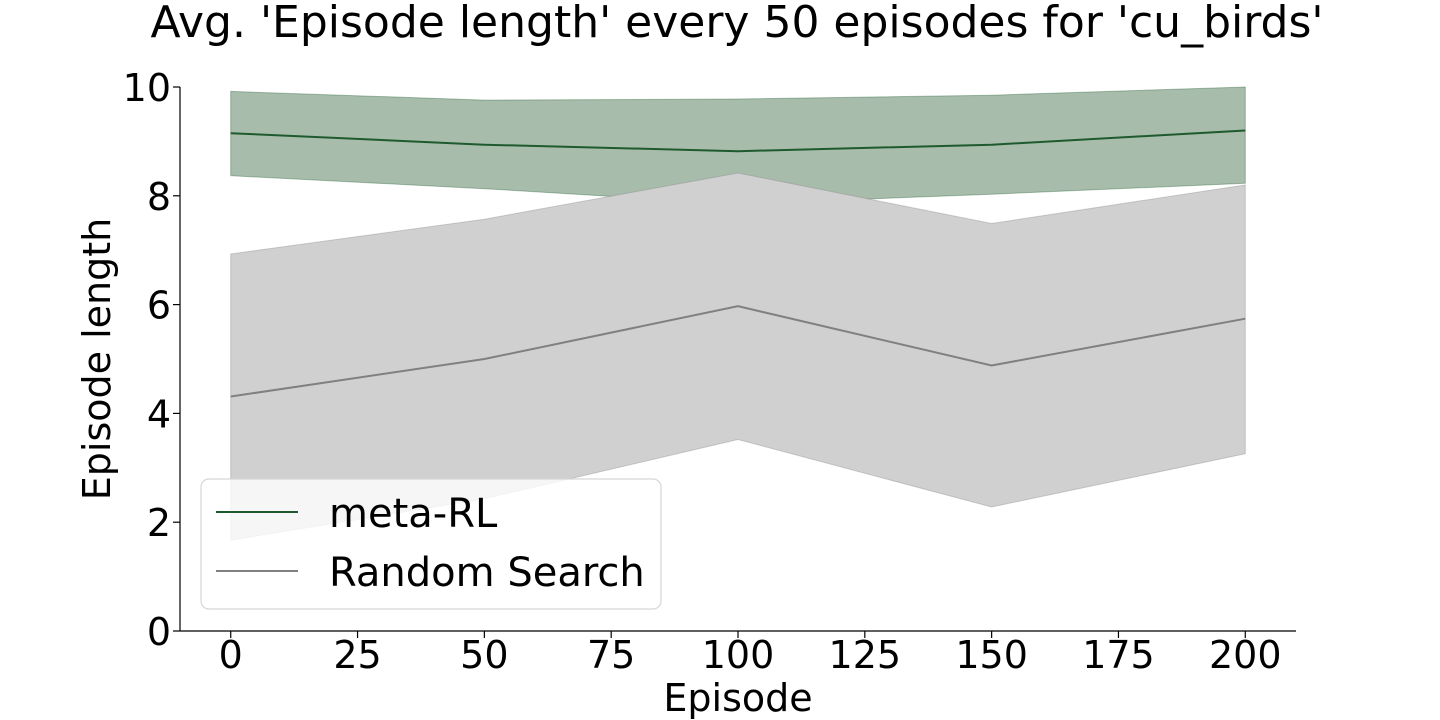 Image resolution: width=1440 pixels, height=720 pixels. I want to click on legend: meta-RL Random Search, so click(431, 544).